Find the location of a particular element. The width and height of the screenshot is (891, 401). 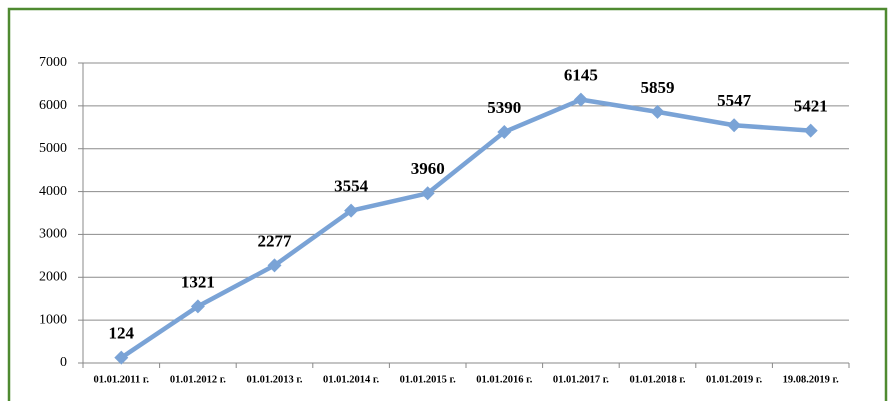

data-label: 5421 is located at coordinates (811, 106).